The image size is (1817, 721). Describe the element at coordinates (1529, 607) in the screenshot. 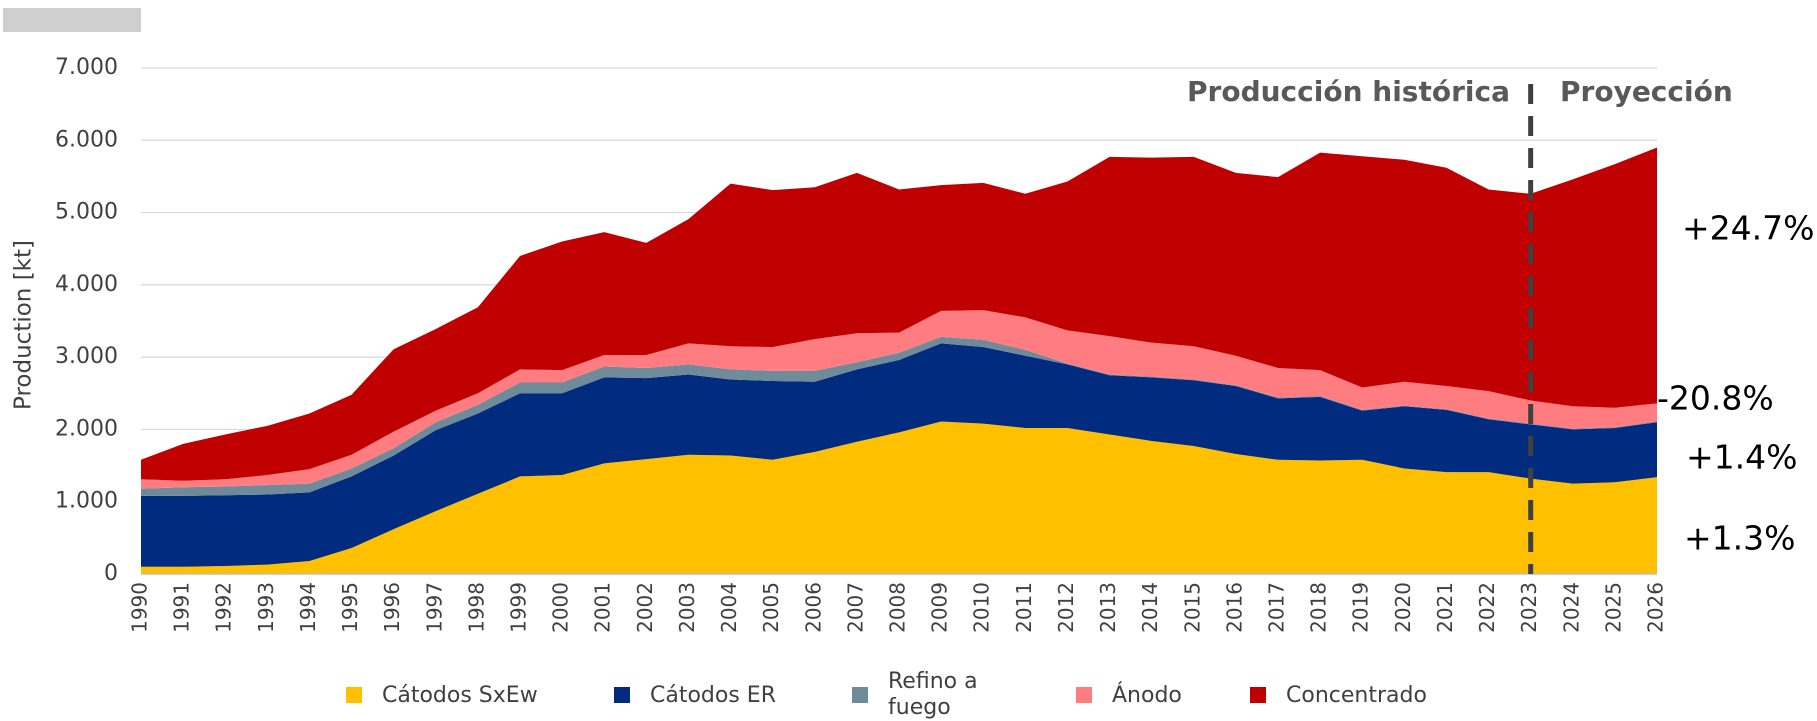

I see `x-tick-label: 2023` at that location.